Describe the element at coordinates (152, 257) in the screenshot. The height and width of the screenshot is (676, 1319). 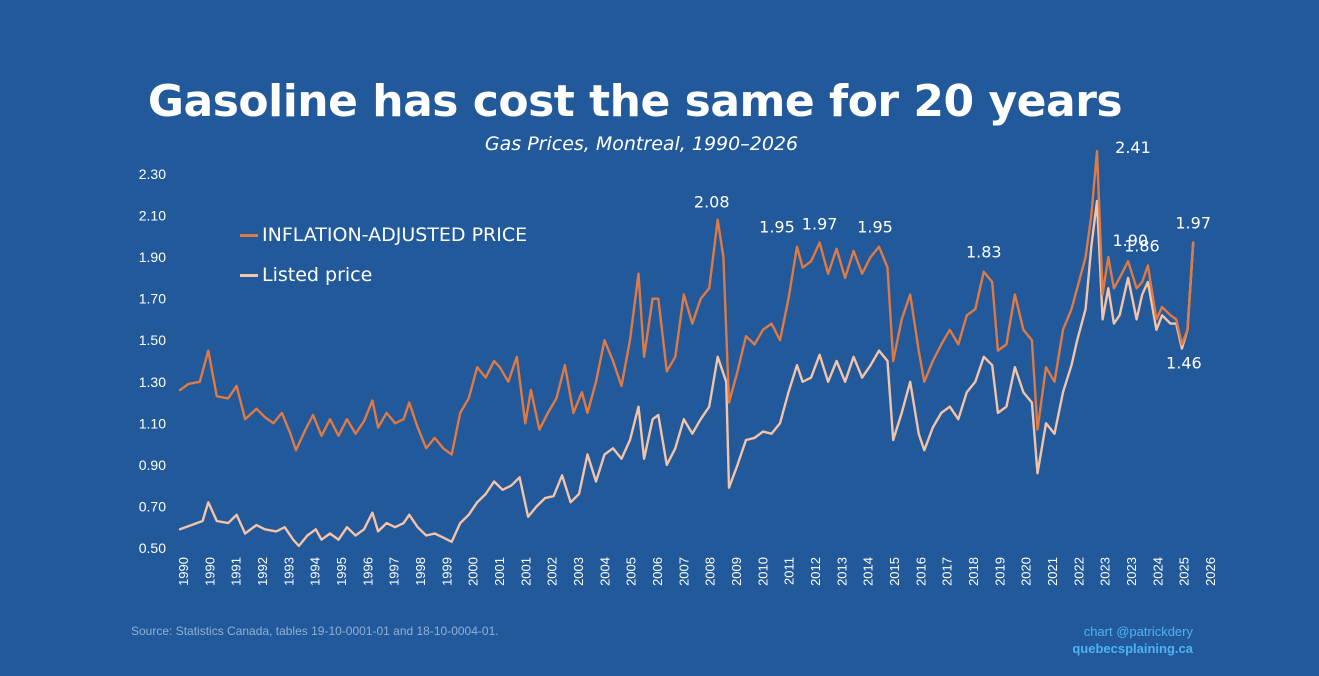
I see `y-tick-label: 1.90` at that location.